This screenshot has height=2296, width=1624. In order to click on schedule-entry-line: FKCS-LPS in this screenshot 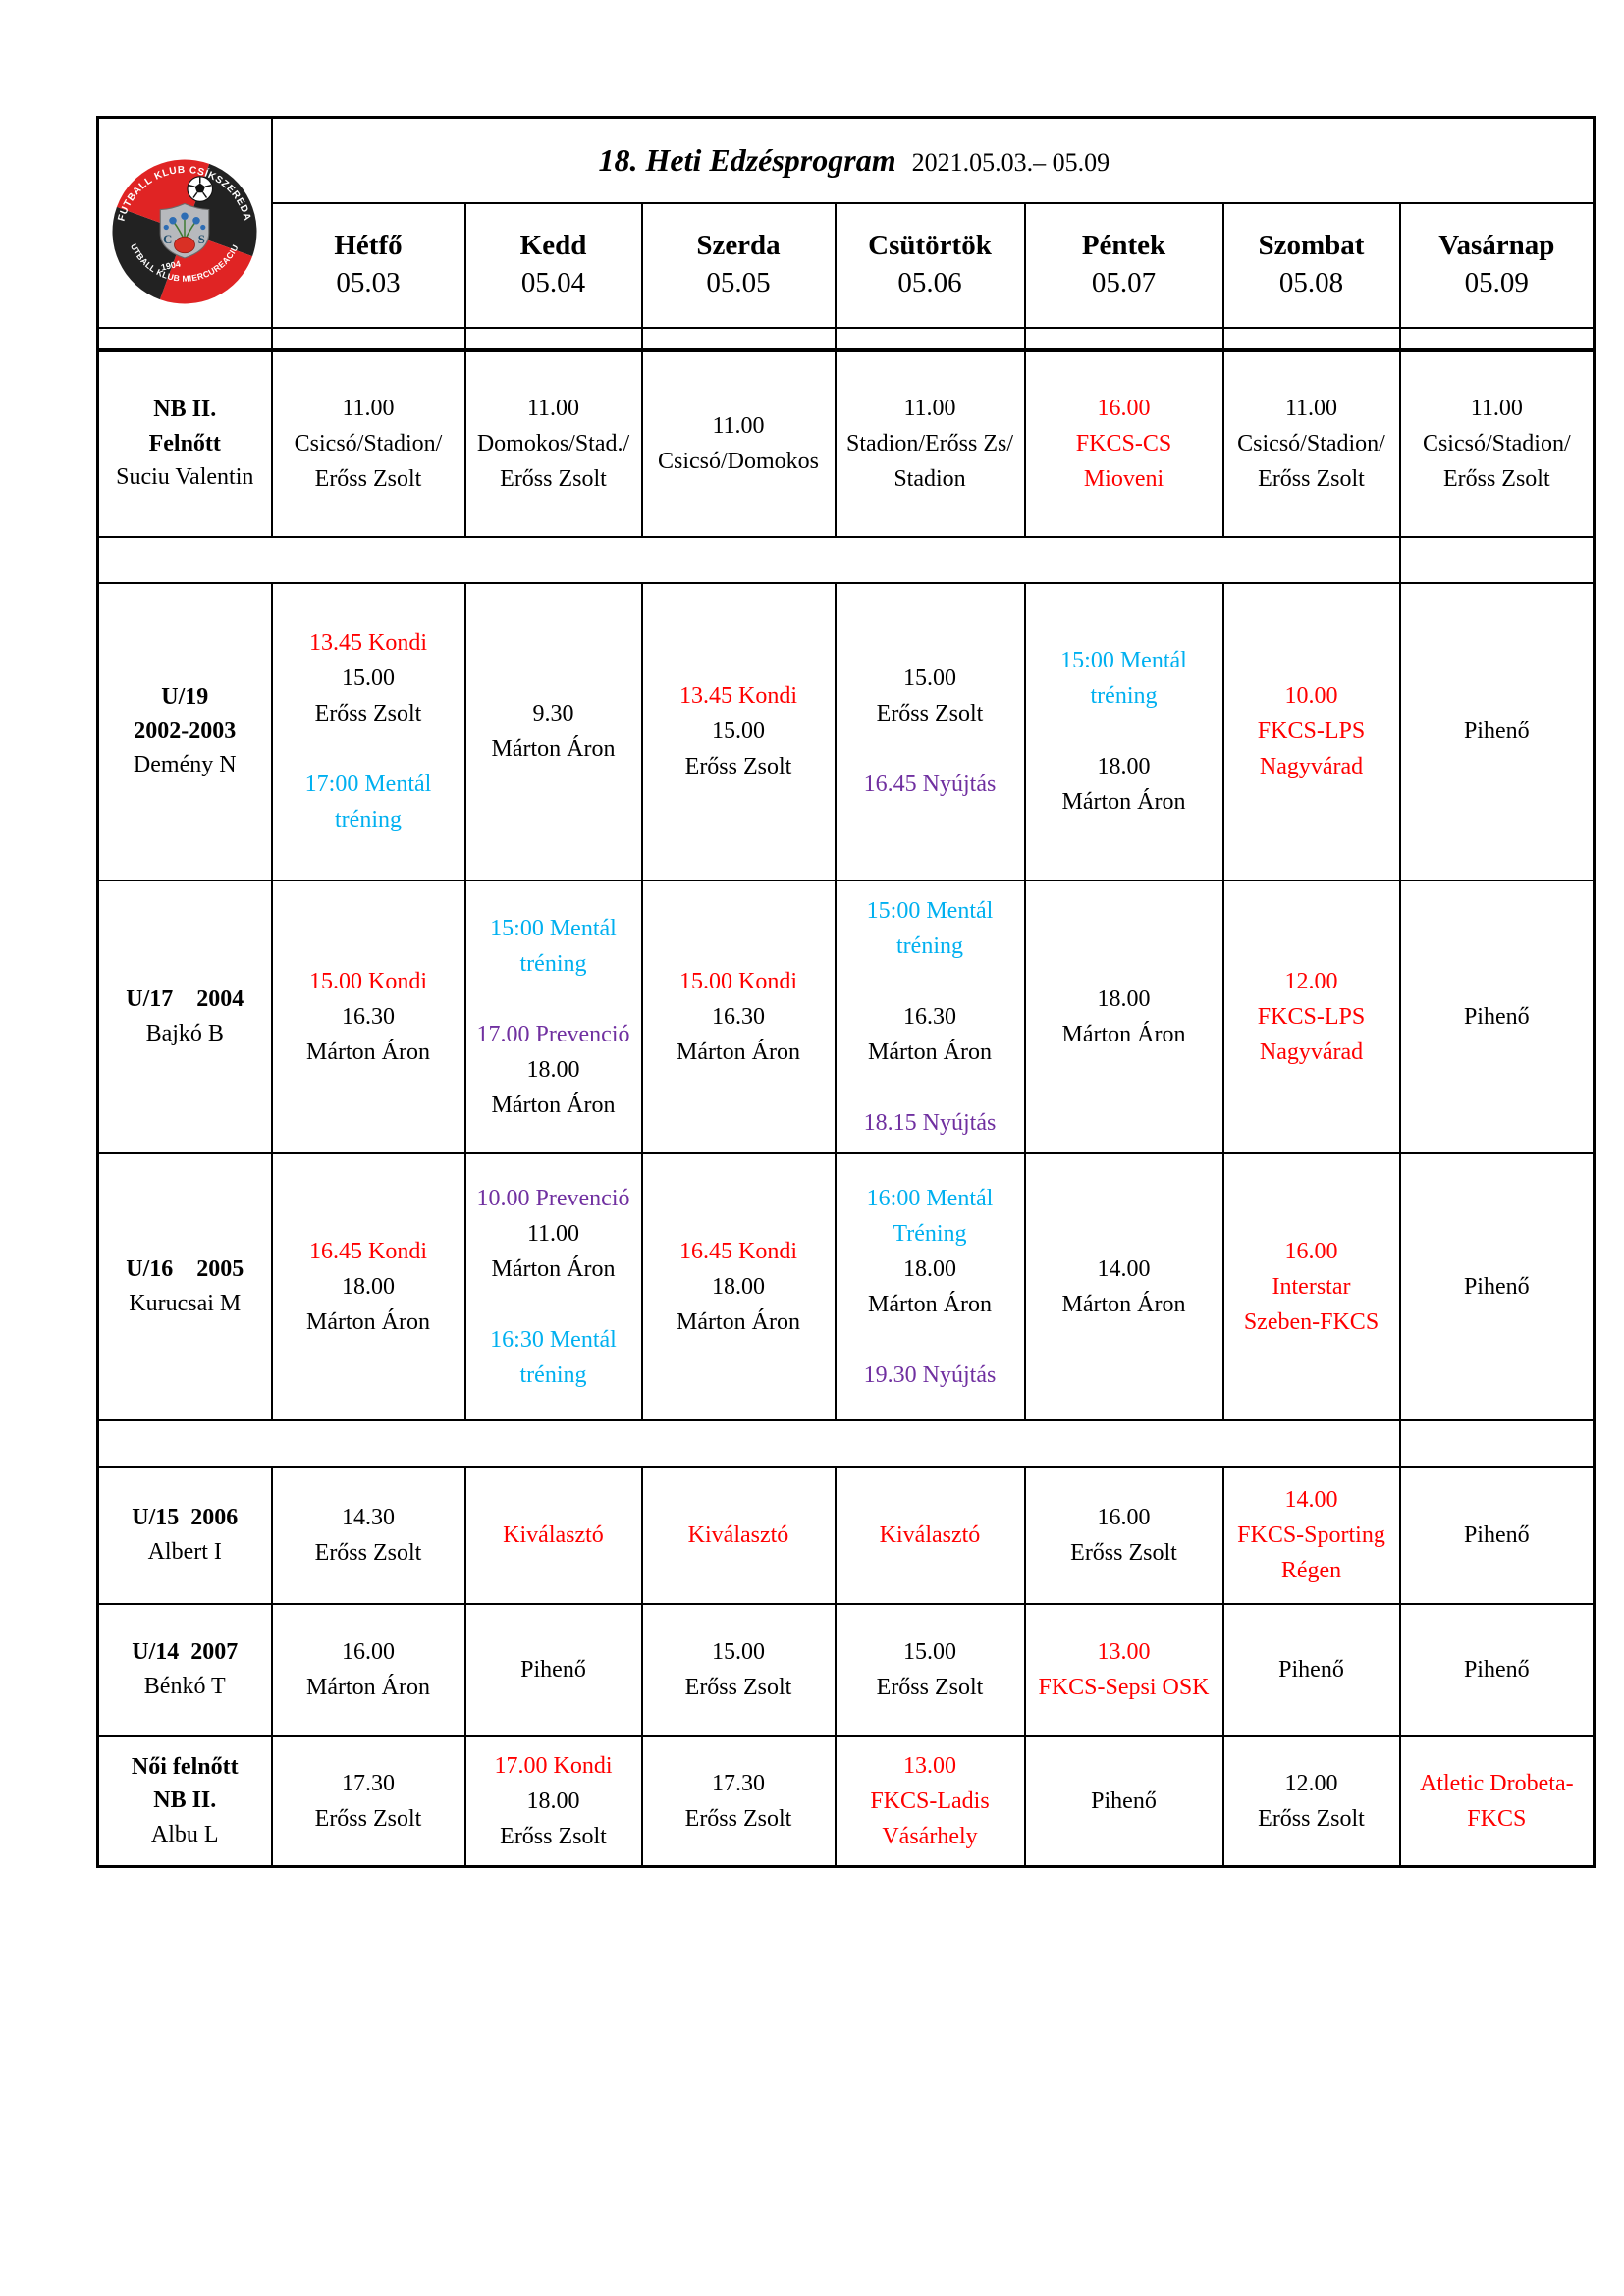, I will do `click(1311, 732)`.